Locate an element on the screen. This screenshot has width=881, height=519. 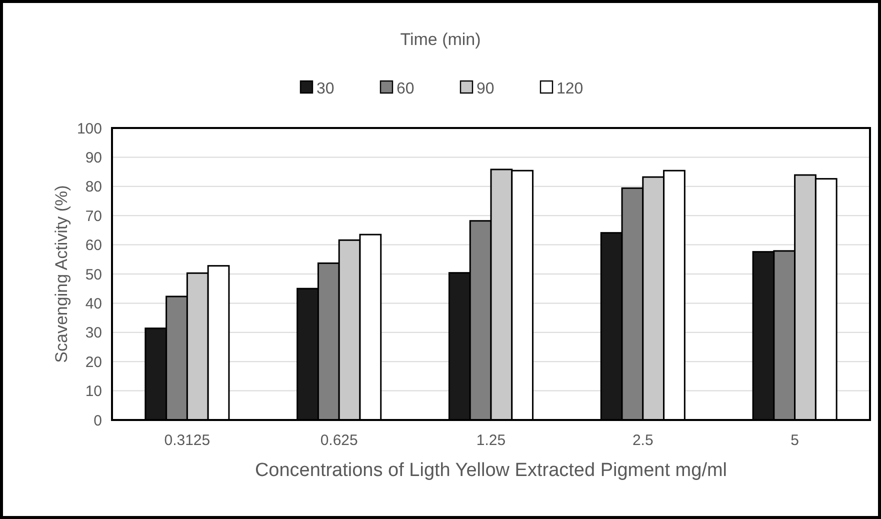
x-axis-title: Concentrations of Ligth Yellow Extracted Pigment mg/ml is located at coordinates (491, 470).